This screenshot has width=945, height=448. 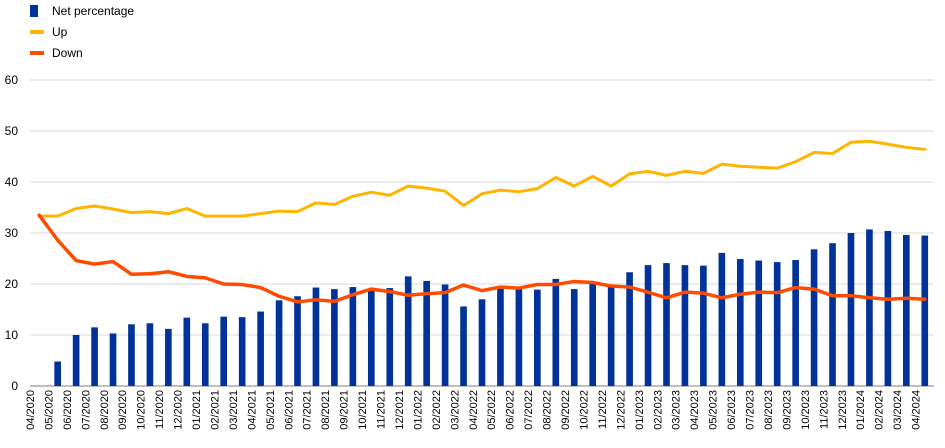 I want to click on x-tick-label: 12/2020, so click(x=179, y=410).